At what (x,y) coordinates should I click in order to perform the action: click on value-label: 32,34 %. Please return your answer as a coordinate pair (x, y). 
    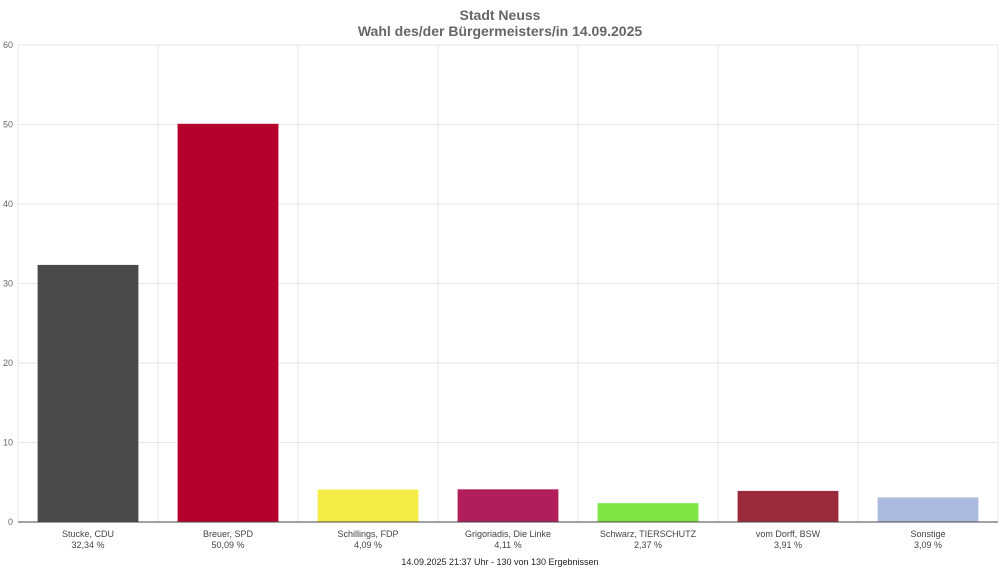
    Looking at the image, I should click on (87, 545).